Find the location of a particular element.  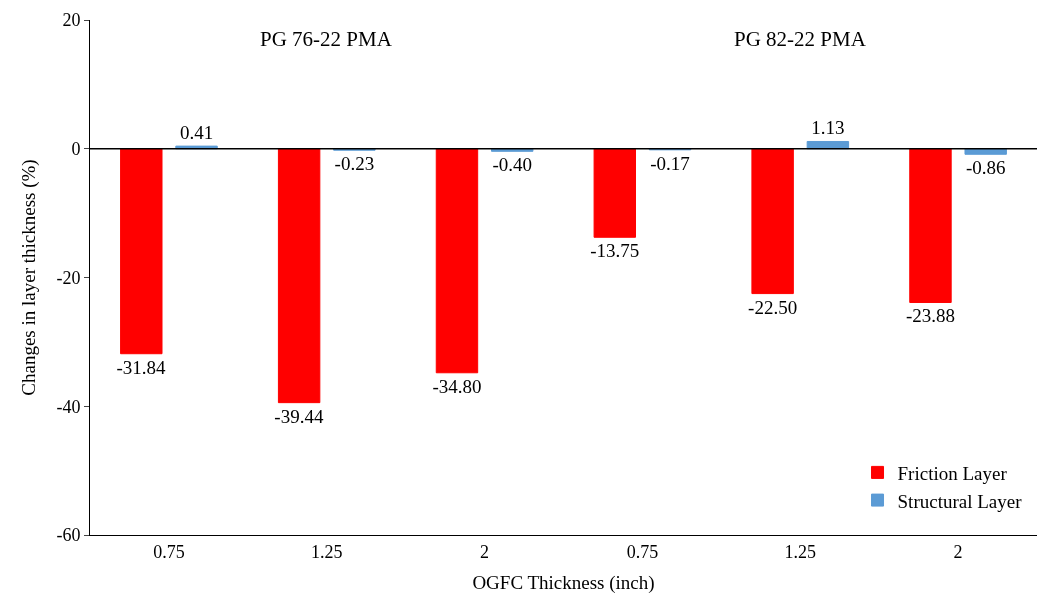

data-label: -39.44 is located at coordinates (299, 416).